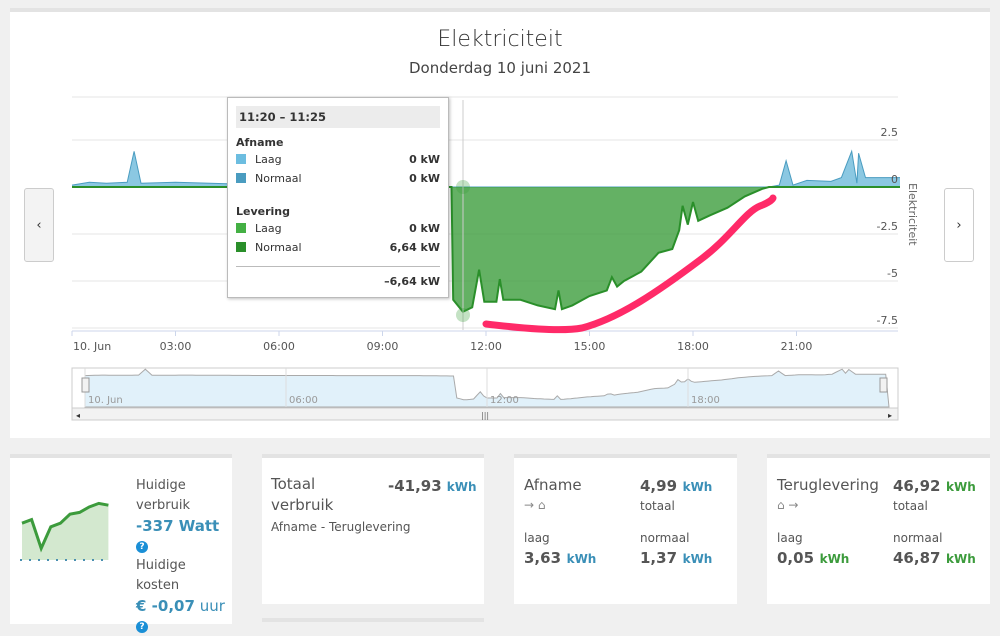 This screenshot has height=636, width=1000. Describe the element at coordinates (553, 485) in the screenshot. I see `afname-title: Afname` at that location.